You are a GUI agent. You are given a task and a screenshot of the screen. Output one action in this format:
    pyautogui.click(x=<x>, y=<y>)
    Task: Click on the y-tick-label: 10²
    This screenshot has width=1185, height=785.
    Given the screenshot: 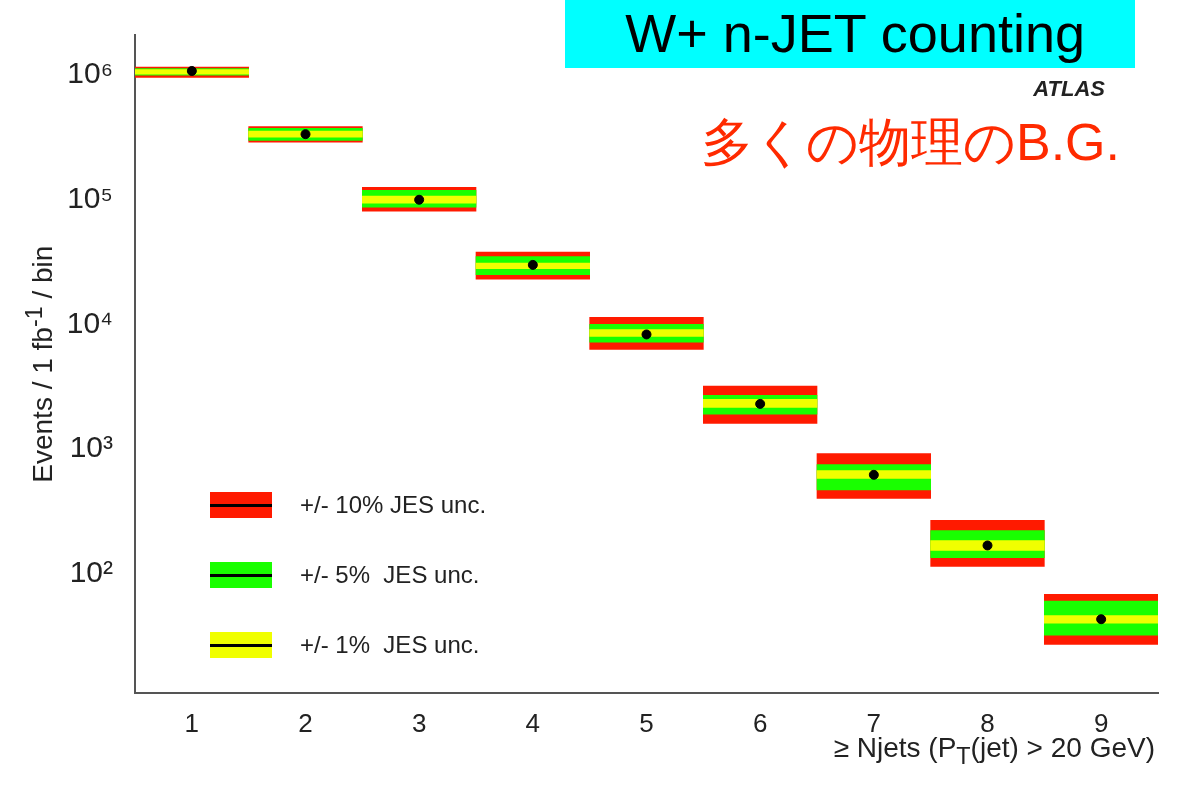 What is the action you would take?
    pyautogui.click(x=91, y=571)
    